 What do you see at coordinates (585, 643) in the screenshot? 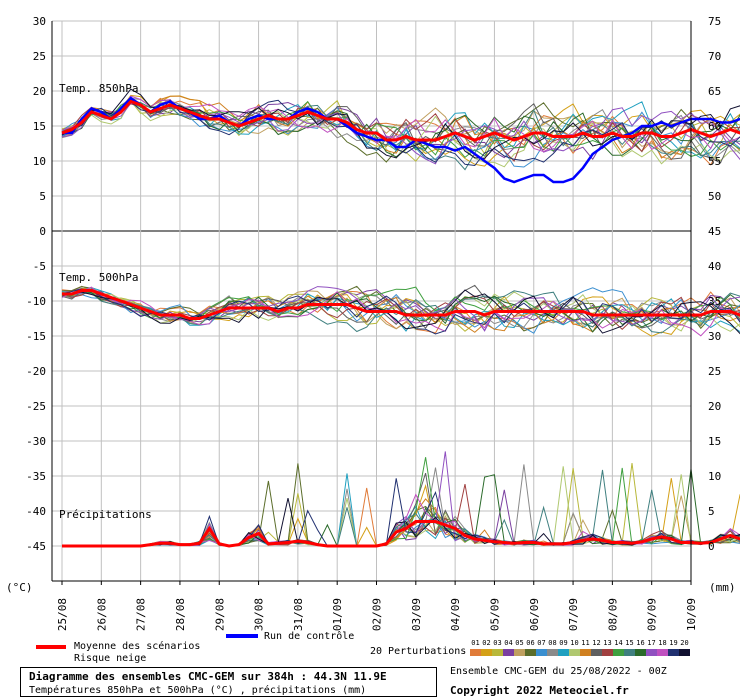
I see `perturbation-number: 11` at bounding box center [585, 643].